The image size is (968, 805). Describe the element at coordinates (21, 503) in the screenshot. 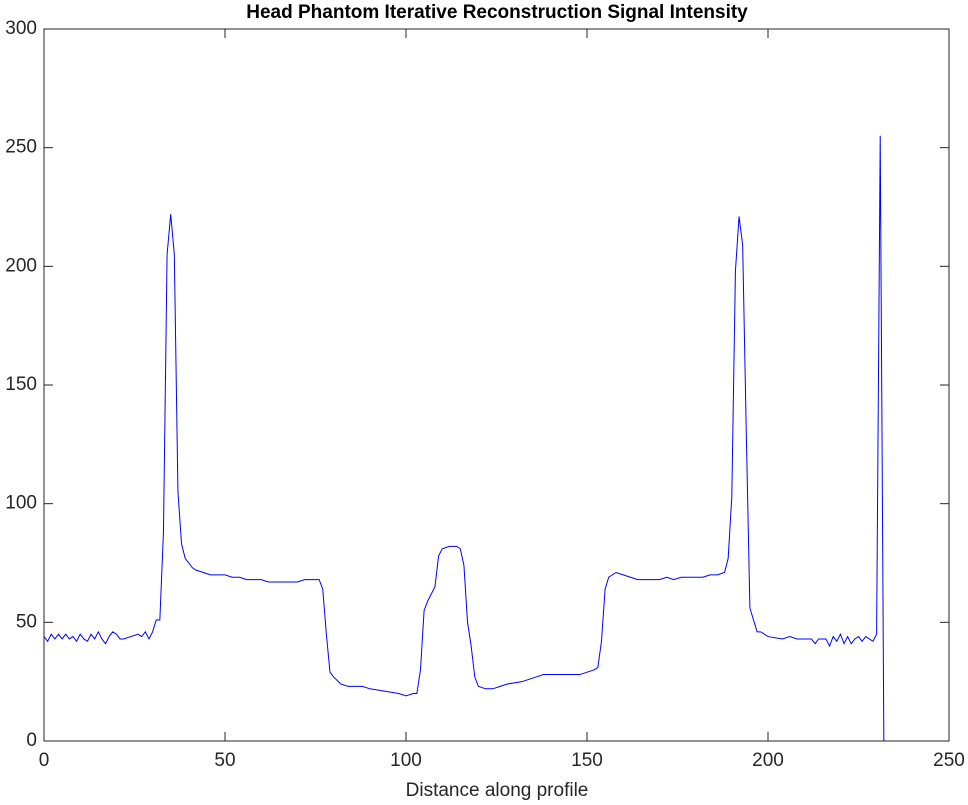

I see `y-tick-label: 100` at that location.